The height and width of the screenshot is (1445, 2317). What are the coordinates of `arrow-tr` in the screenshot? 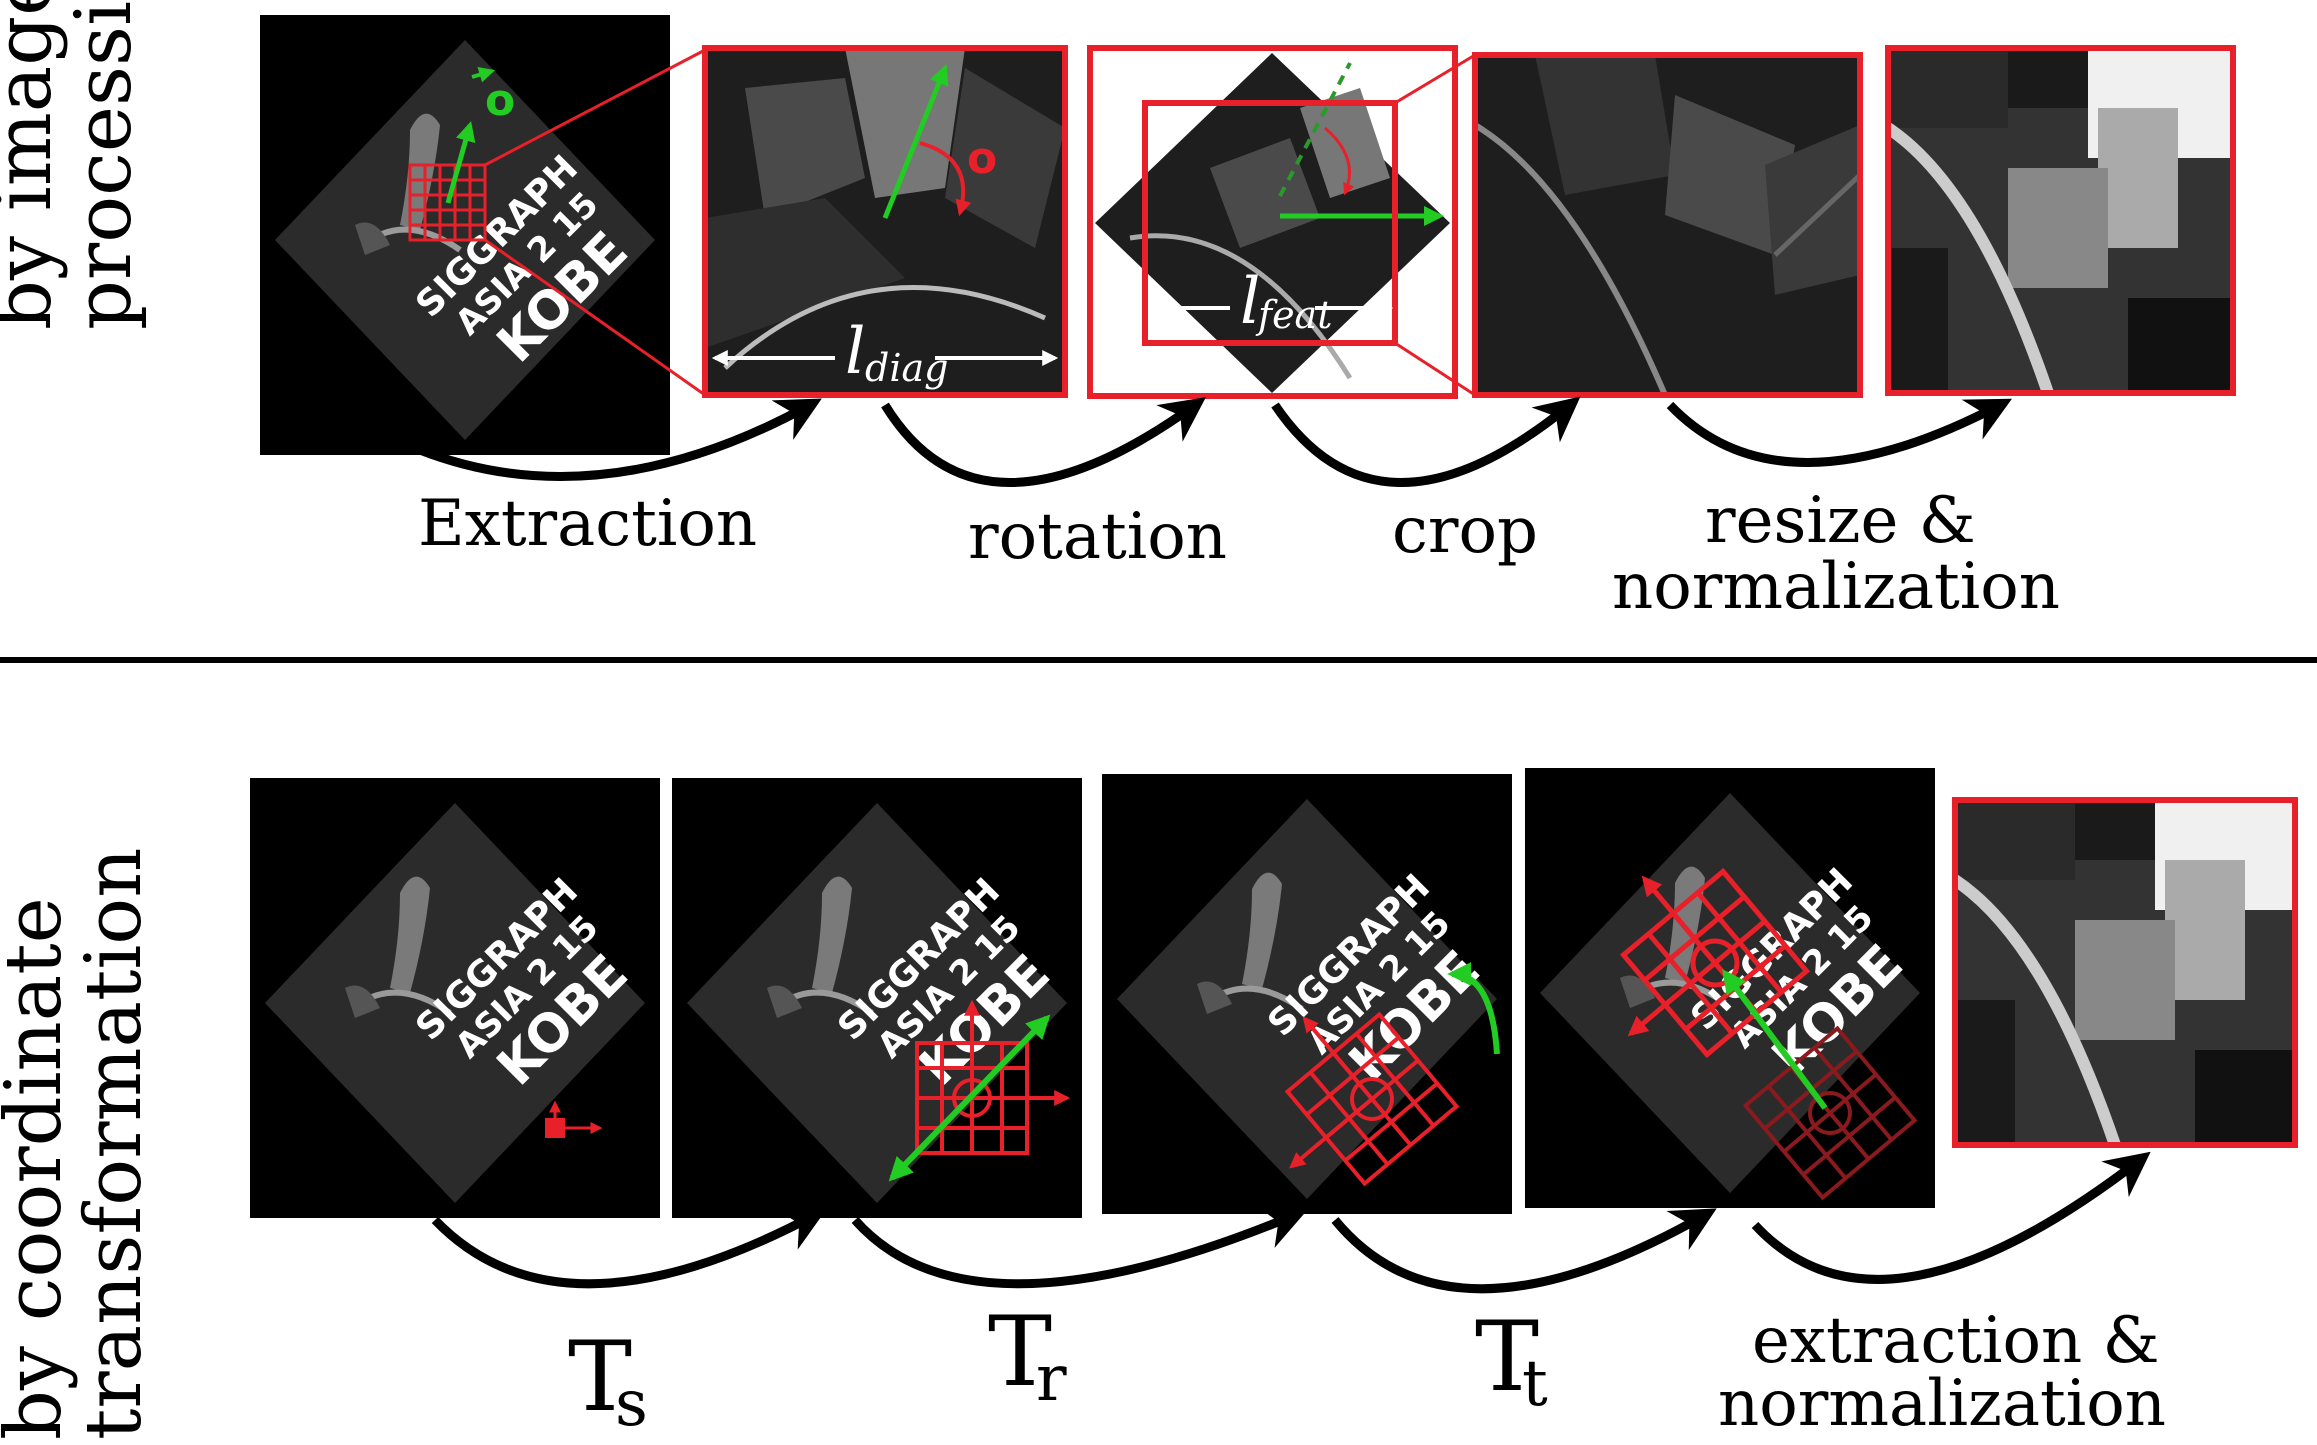 It's located at (1079, 1247).